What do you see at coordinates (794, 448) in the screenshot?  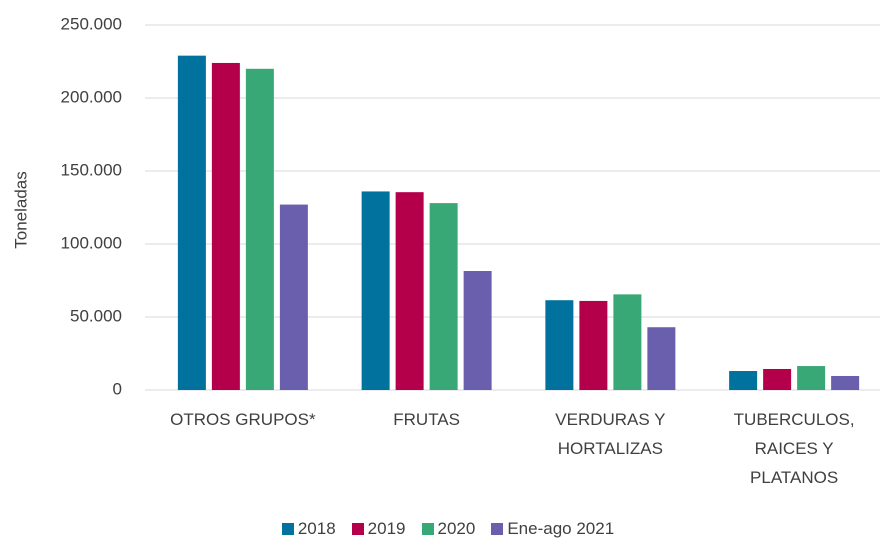 I see `x-tick-label: TUBERCULOS, RAICES Y PLATANOS` at bounding box center [794, 448].